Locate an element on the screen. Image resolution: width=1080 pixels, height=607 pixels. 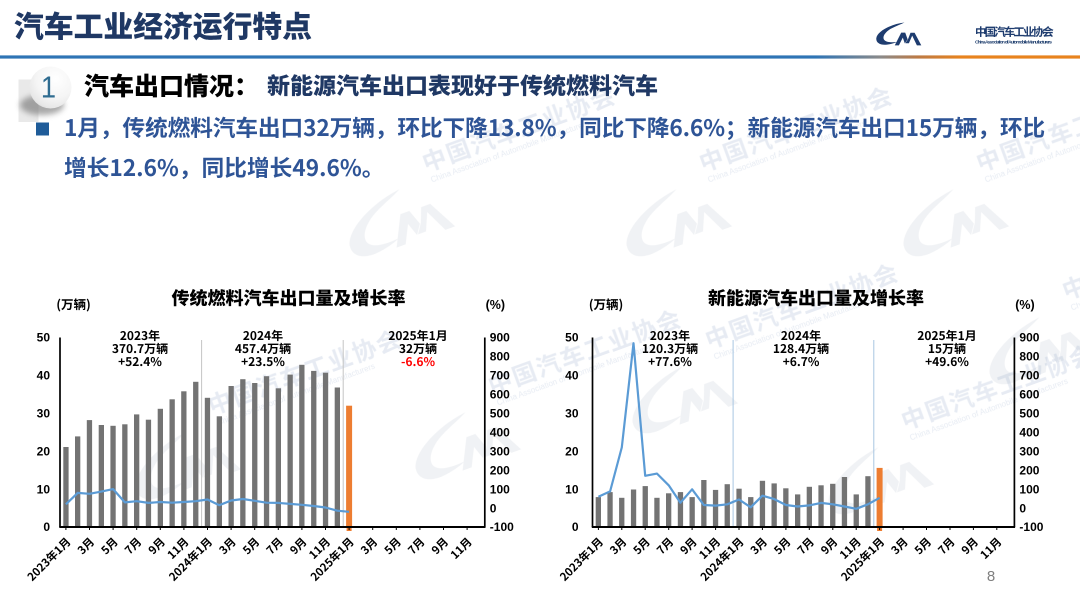
svg-text: 8 is located at coordinates (991, 576).